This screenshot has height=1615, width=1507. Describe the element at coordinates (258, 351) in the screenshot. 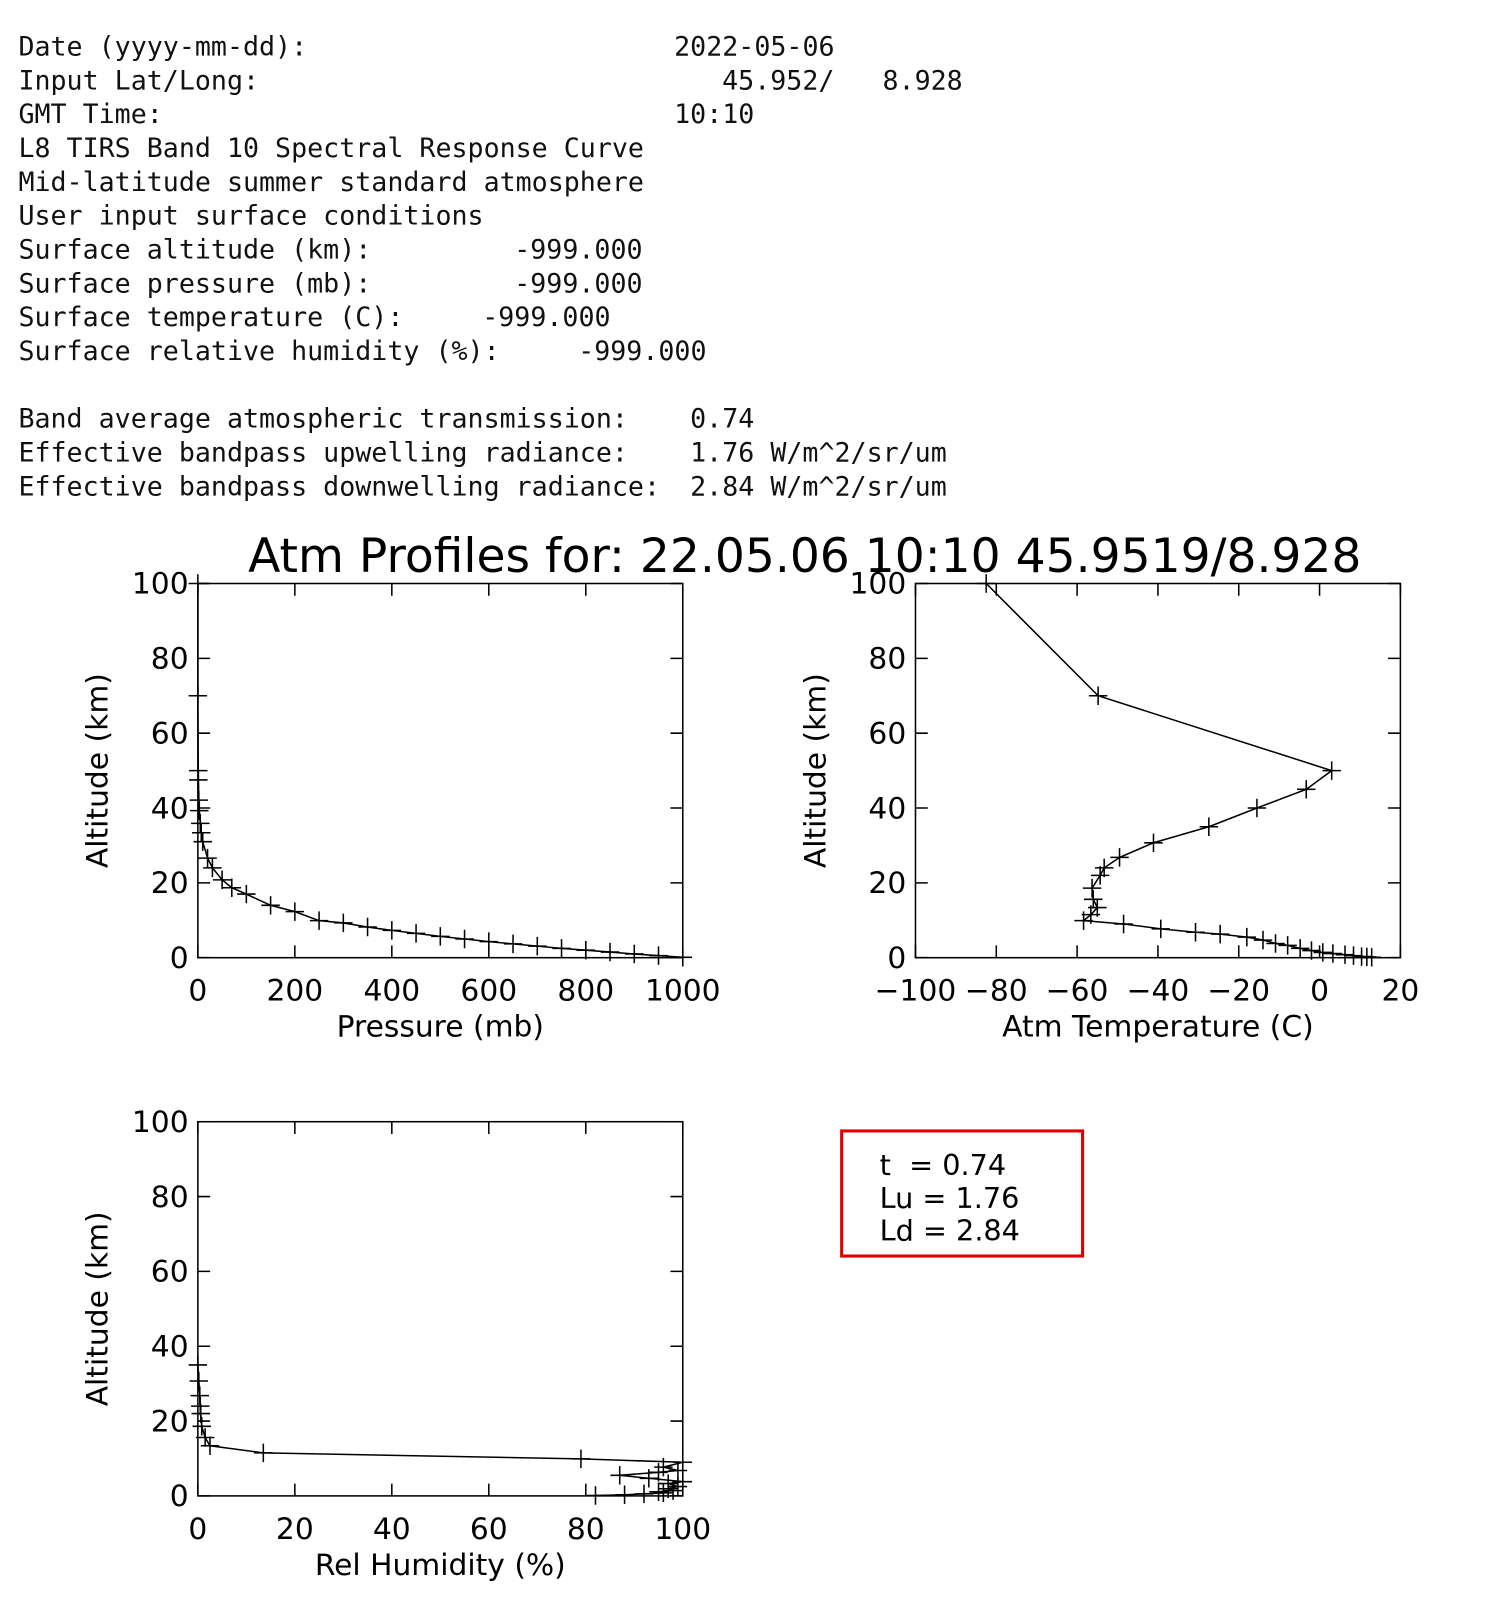

I see `report-label: Surface relative humidity (%):` at that location.